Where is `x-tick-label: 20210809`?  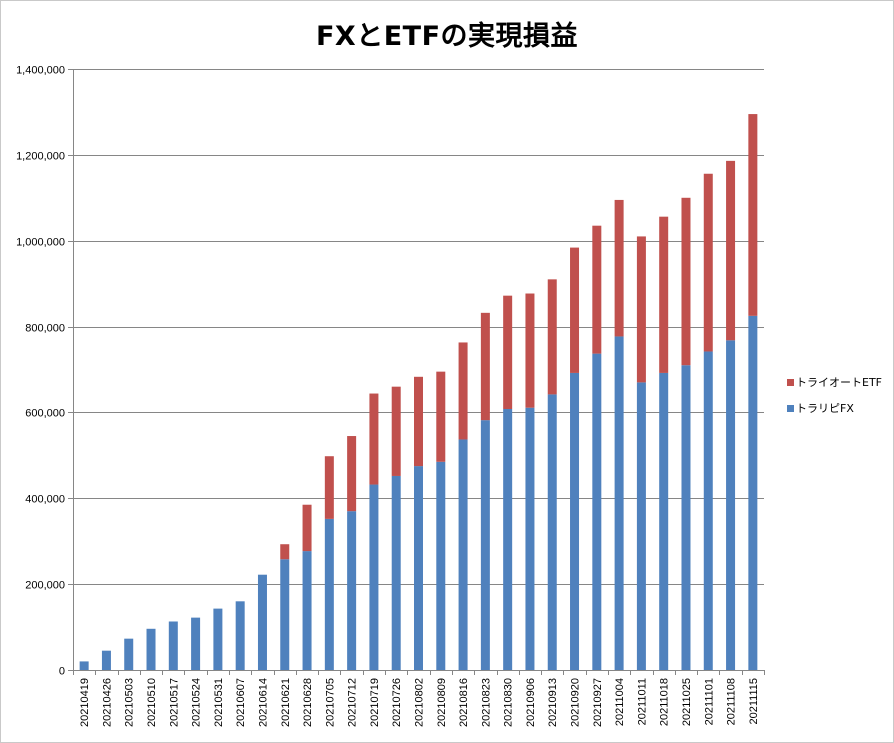
x-tick-label: 20210809 is located at coordinates (442, 702).